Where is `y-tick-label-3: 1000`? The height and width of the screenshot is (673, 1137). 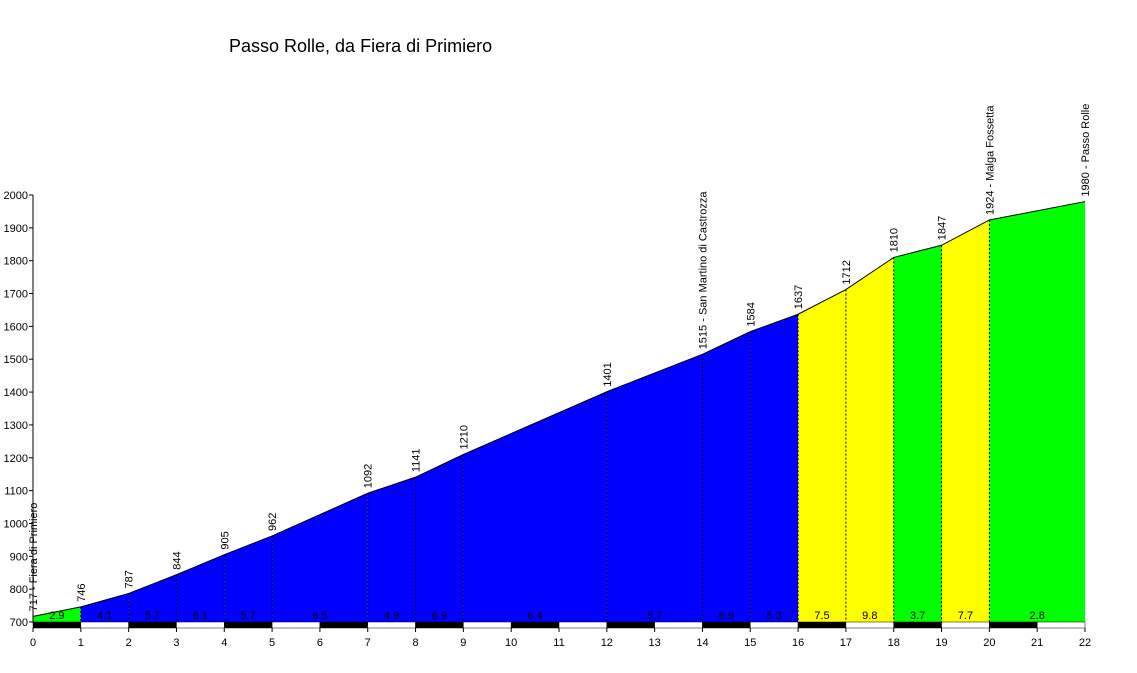
y-tick-label-3: 1000 is located at coordinates (16, 524).